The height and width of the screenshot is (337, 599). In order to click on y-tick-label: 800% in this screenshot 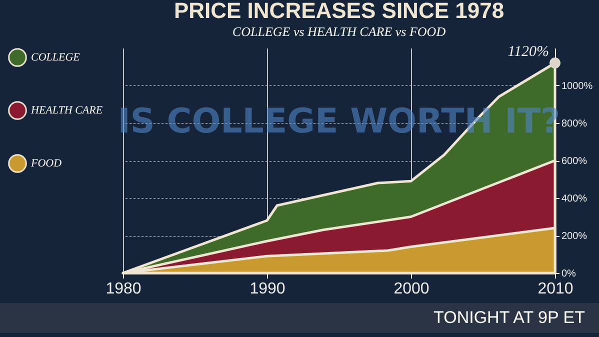, I will do `click(575, 124)`.